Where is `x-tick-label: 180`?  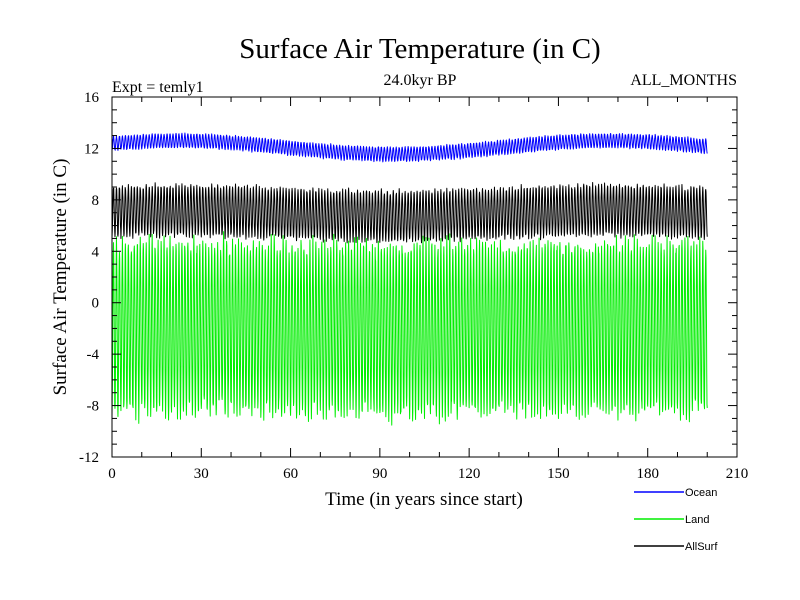
x-tick-label: 180 is located at coordinates (647, 474).